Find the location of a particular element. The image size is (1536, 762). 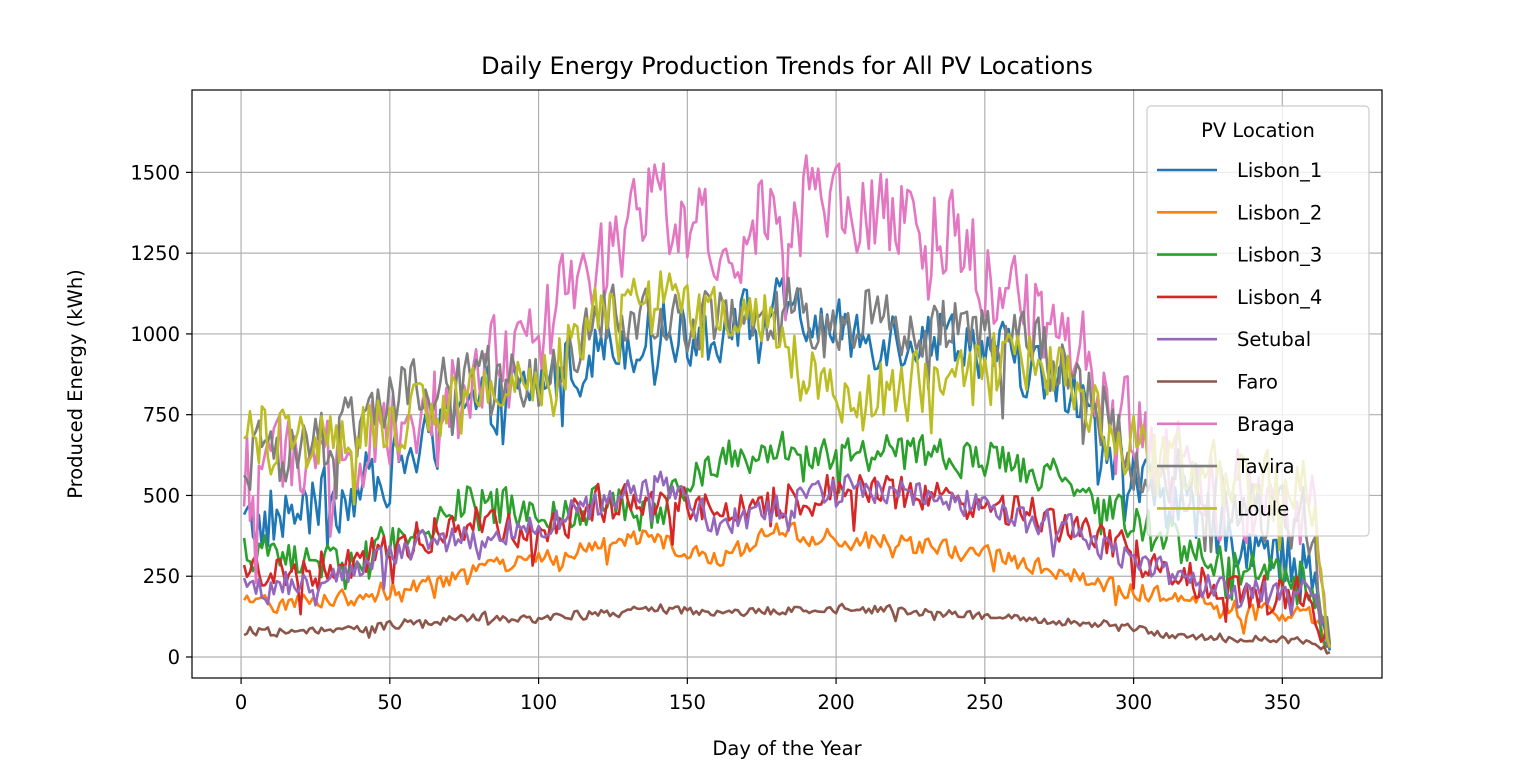

y-tick-label: 750 is located at coordinates (161, 415).